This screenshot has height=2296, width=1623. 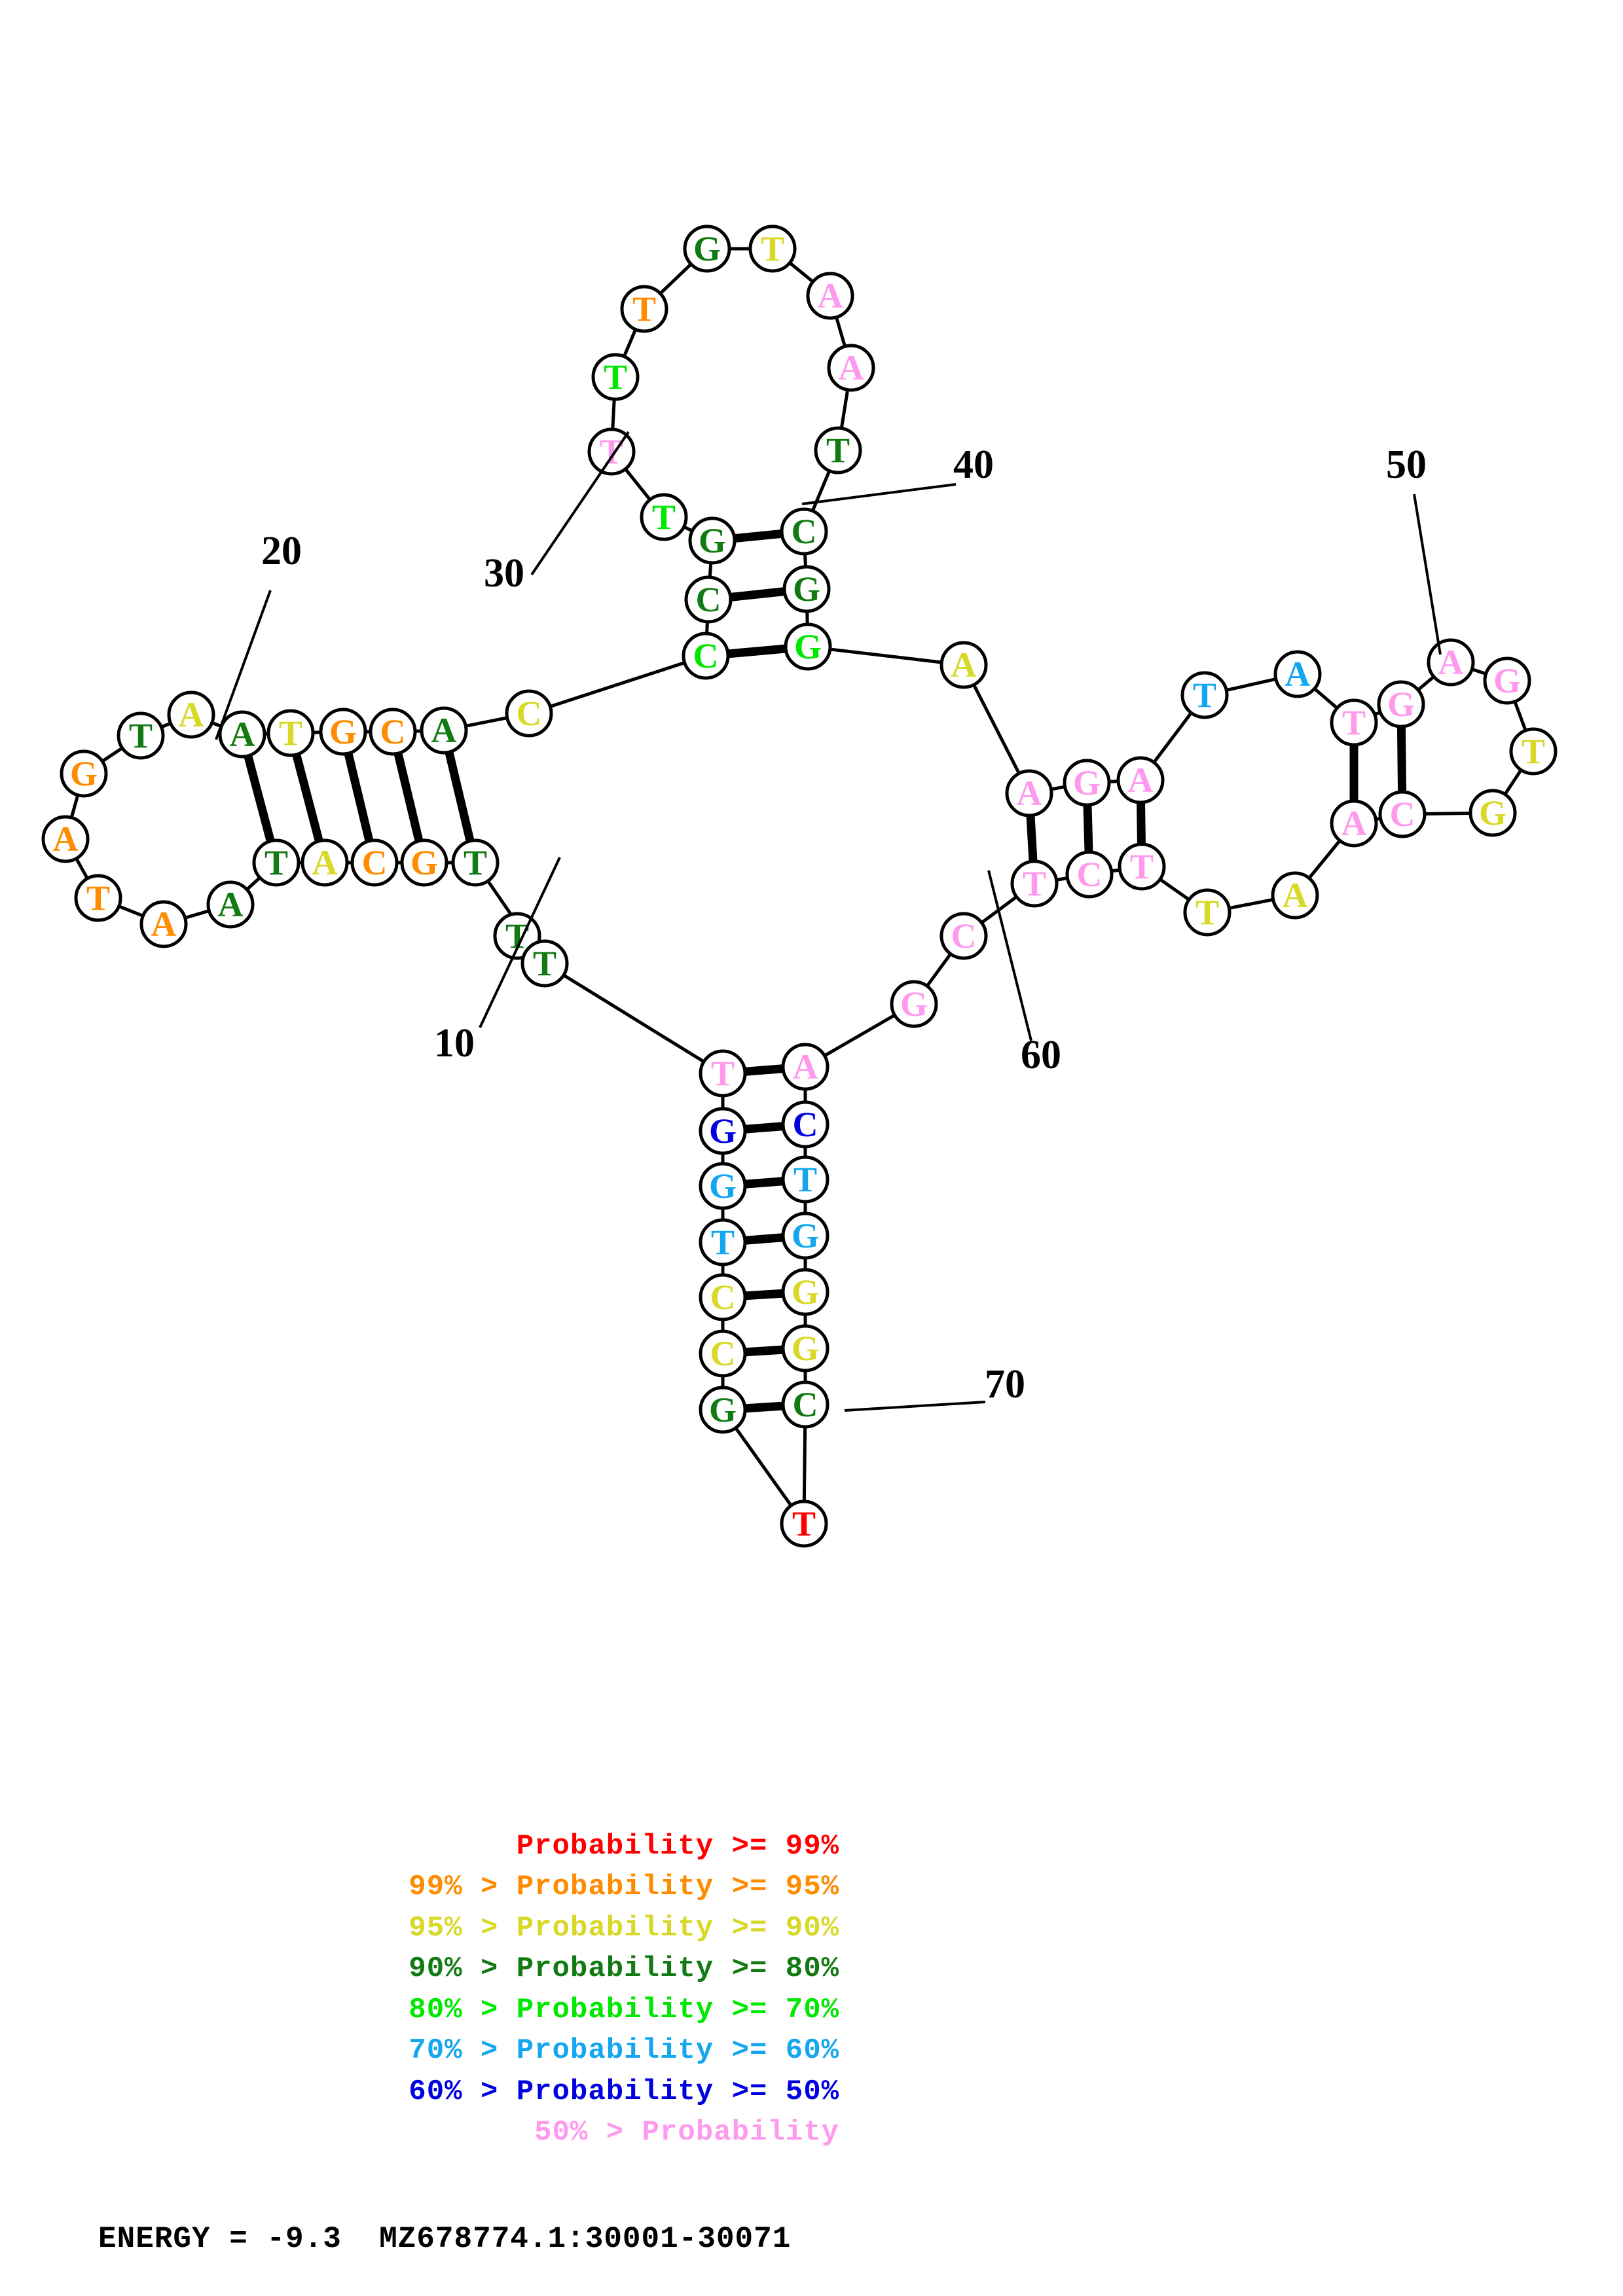 I want to click on legend-row: 90% > Probability >= 80%, so click(x=624, y=1969).